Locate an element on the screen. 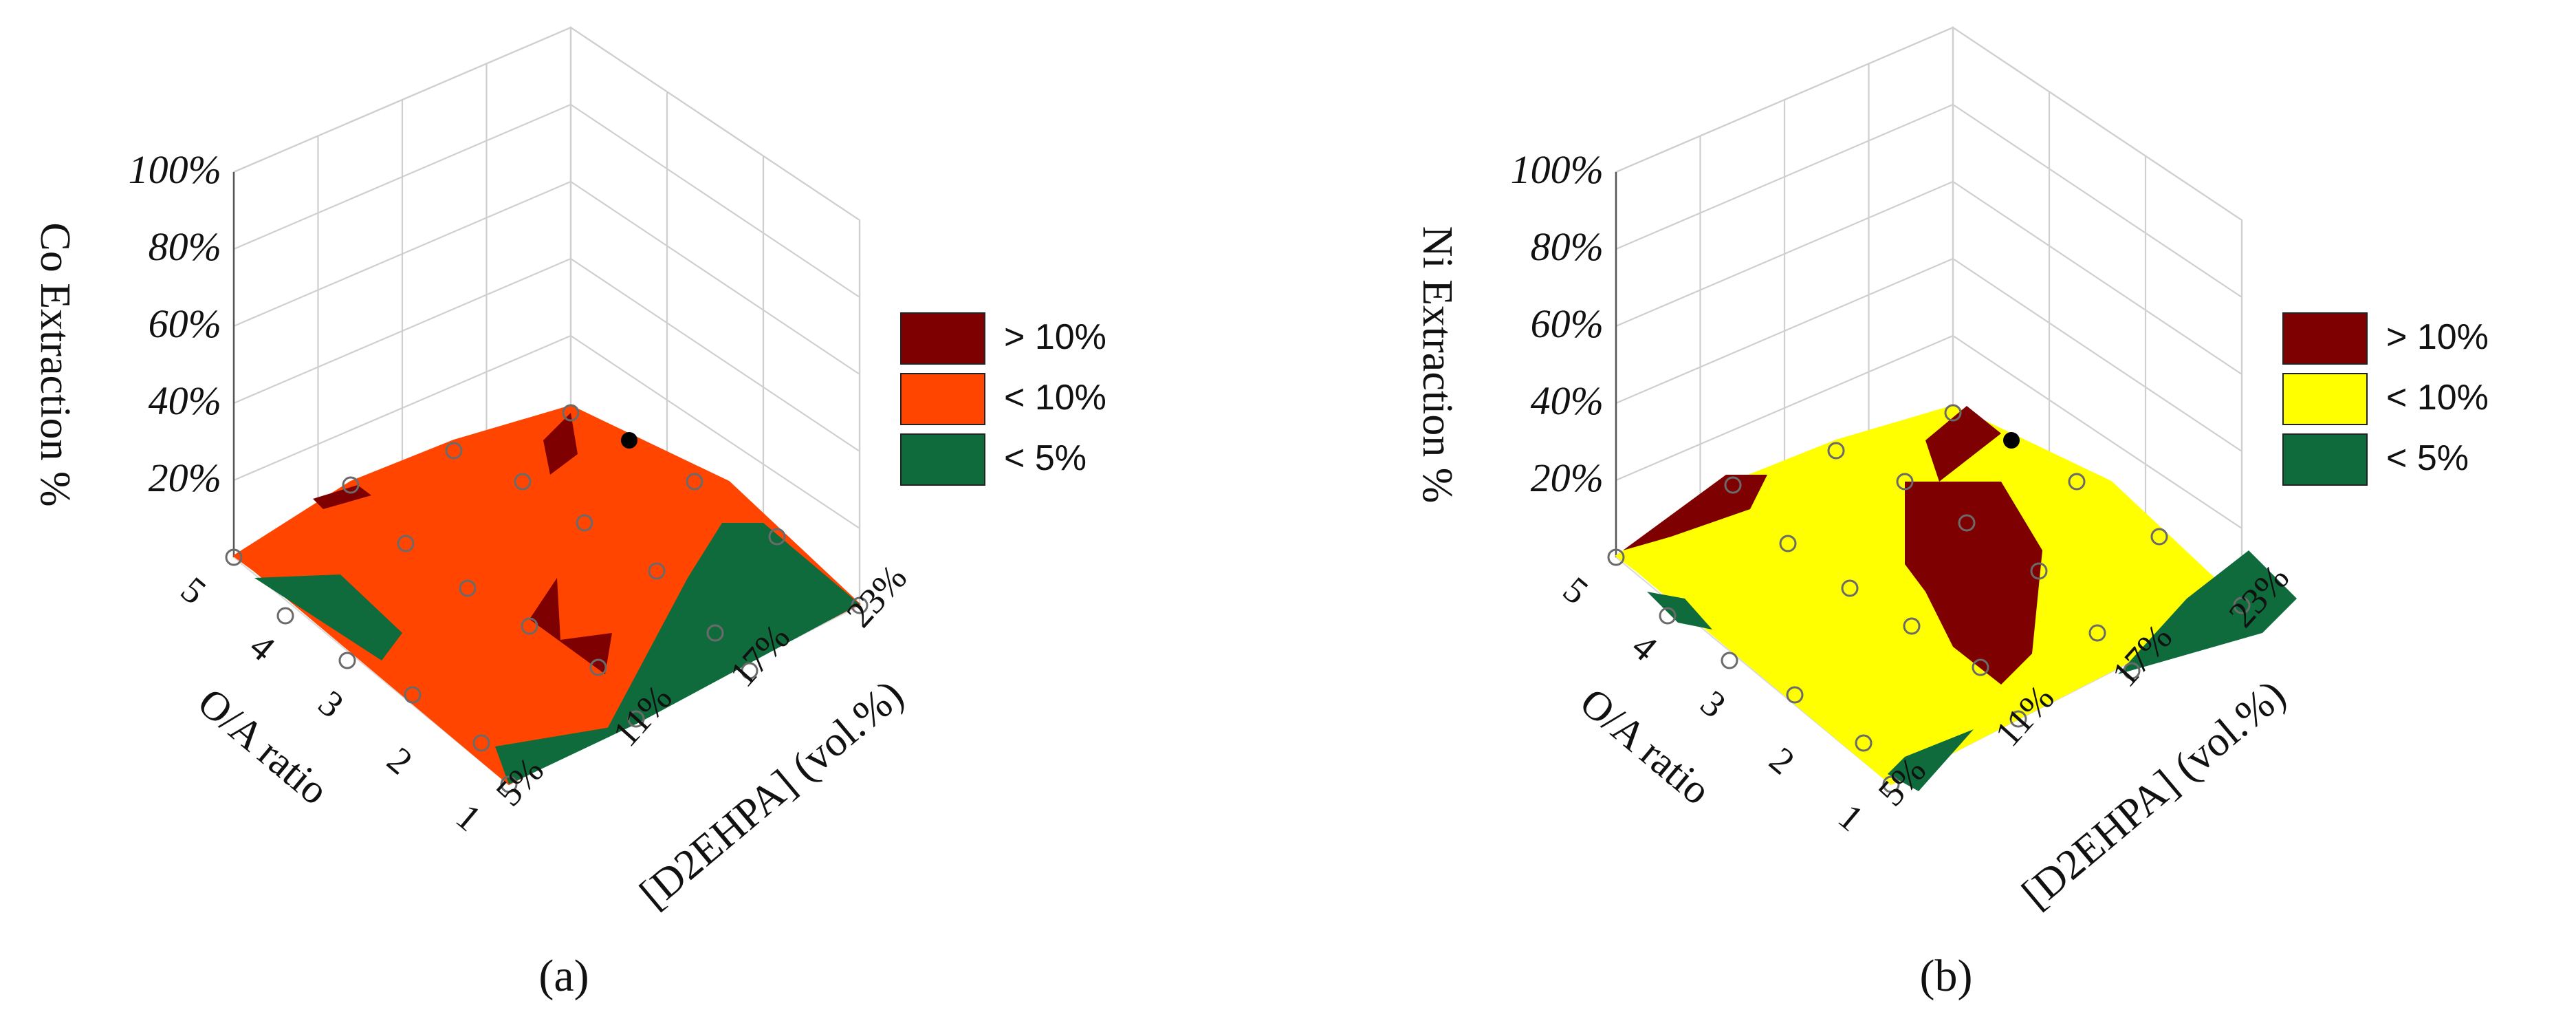 The width and height of the screenshot is (2576, 1032). panel-label: (a) is located at coordinates (563, 976).